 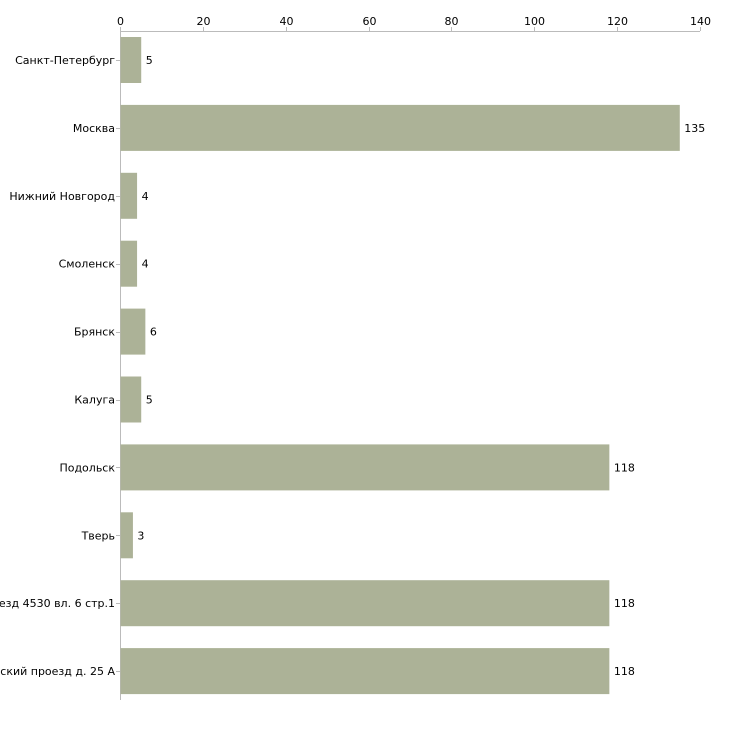 What do you see at coordinates (370, 21) in the screenshot?
I see `x-tick-label: 60` at bounding box center [370, 21].